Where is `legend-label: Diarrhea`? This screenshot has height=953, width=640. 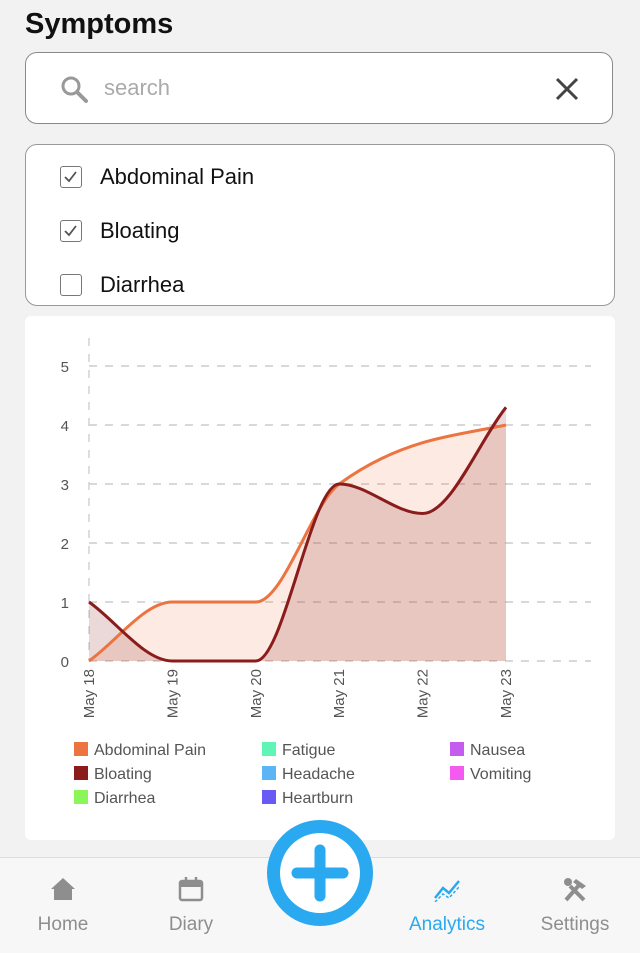
legend-label: Diarrhea is located at coordinates (124, 798).